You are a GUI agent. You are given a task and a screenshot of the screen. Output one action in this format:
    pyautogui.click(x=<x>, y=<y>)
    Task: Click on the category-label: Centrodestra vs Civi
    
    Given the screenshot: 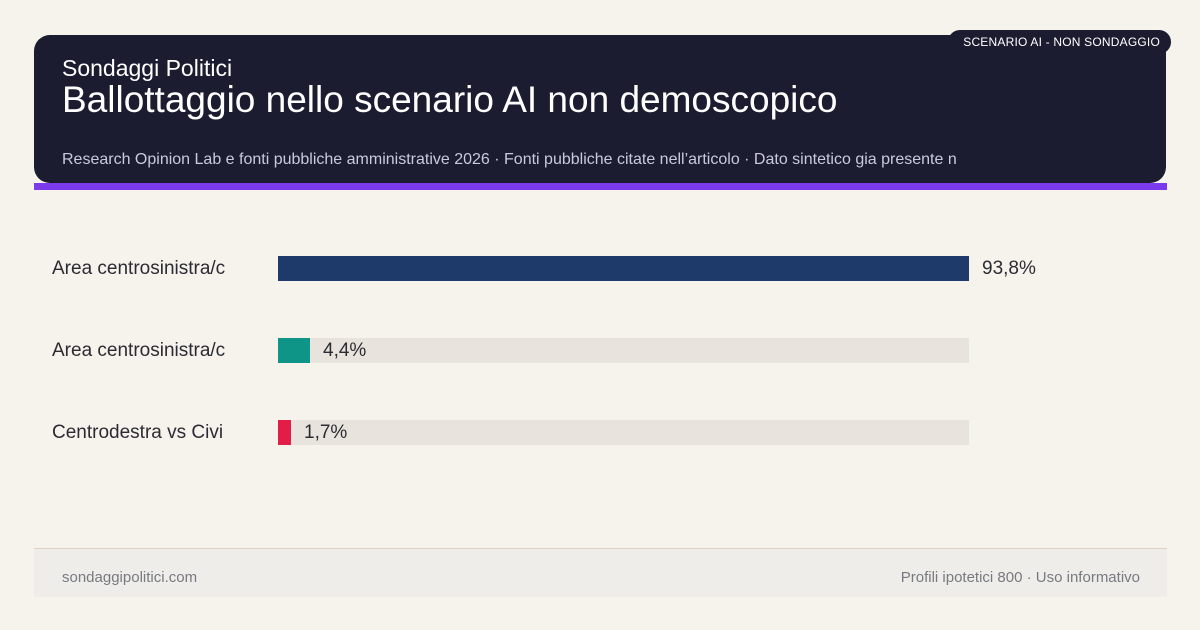 What is the action you would take?
    pyautogui.click(x=138, y=432)
    